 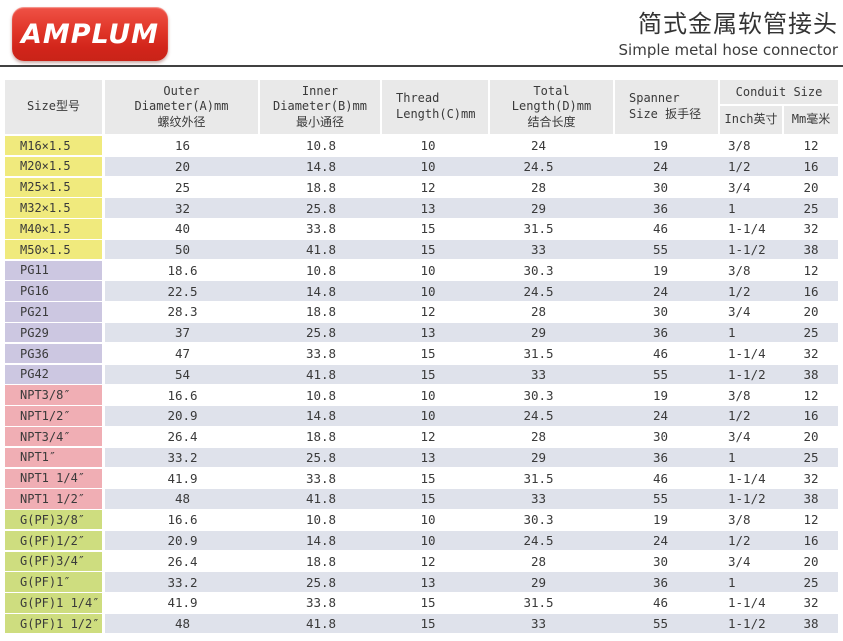 What do you see at coordinates (55, 270) in the screenshot?
I see `size-cell: PG11` at bounding box center [55, 270].